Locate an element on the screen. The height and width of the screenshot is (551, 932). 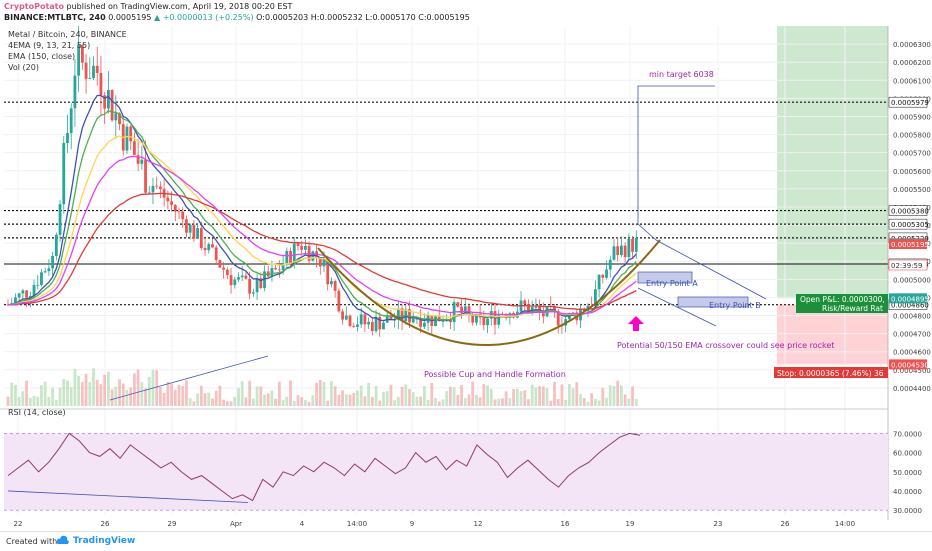
author-name: CryptoPotato is located at coordinates (34, 6).